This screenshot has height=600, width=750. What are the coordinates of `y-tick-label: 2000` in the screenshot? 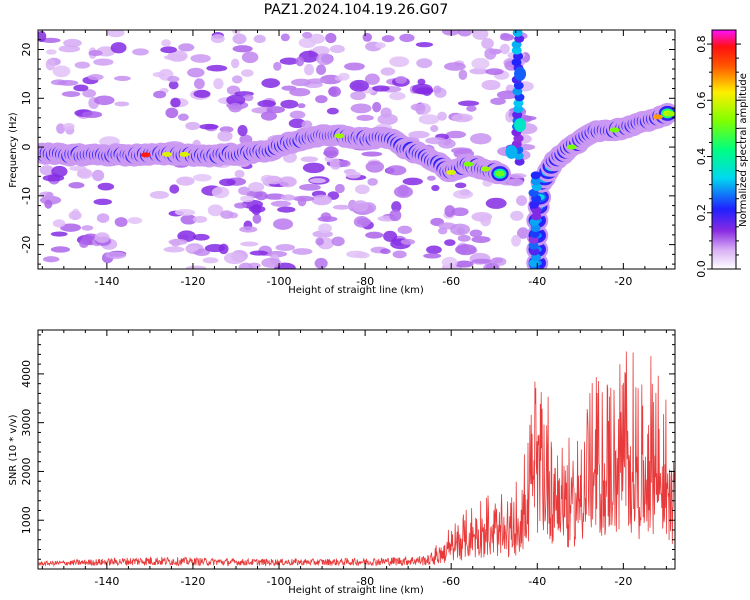 It's located at (26, 471).